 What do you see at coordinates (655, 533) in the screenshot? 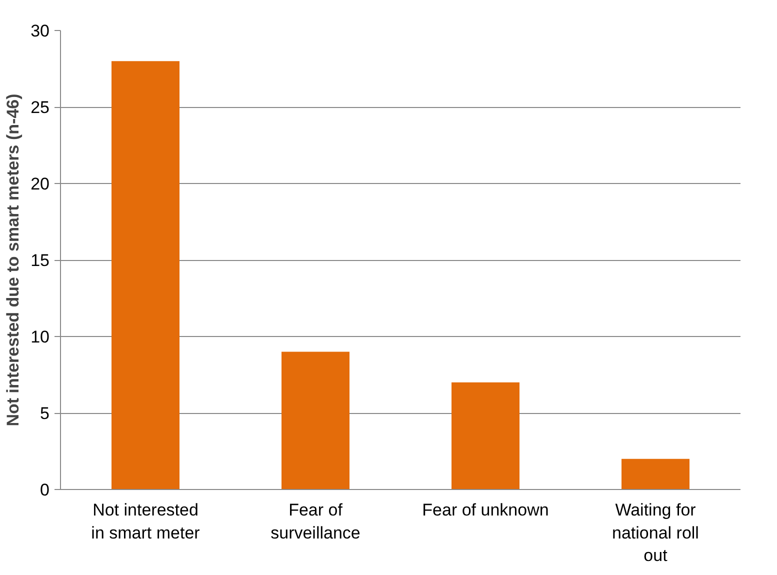
I see `x-tick-label: Waiting for national roll out` at bounding box center [655, 533].